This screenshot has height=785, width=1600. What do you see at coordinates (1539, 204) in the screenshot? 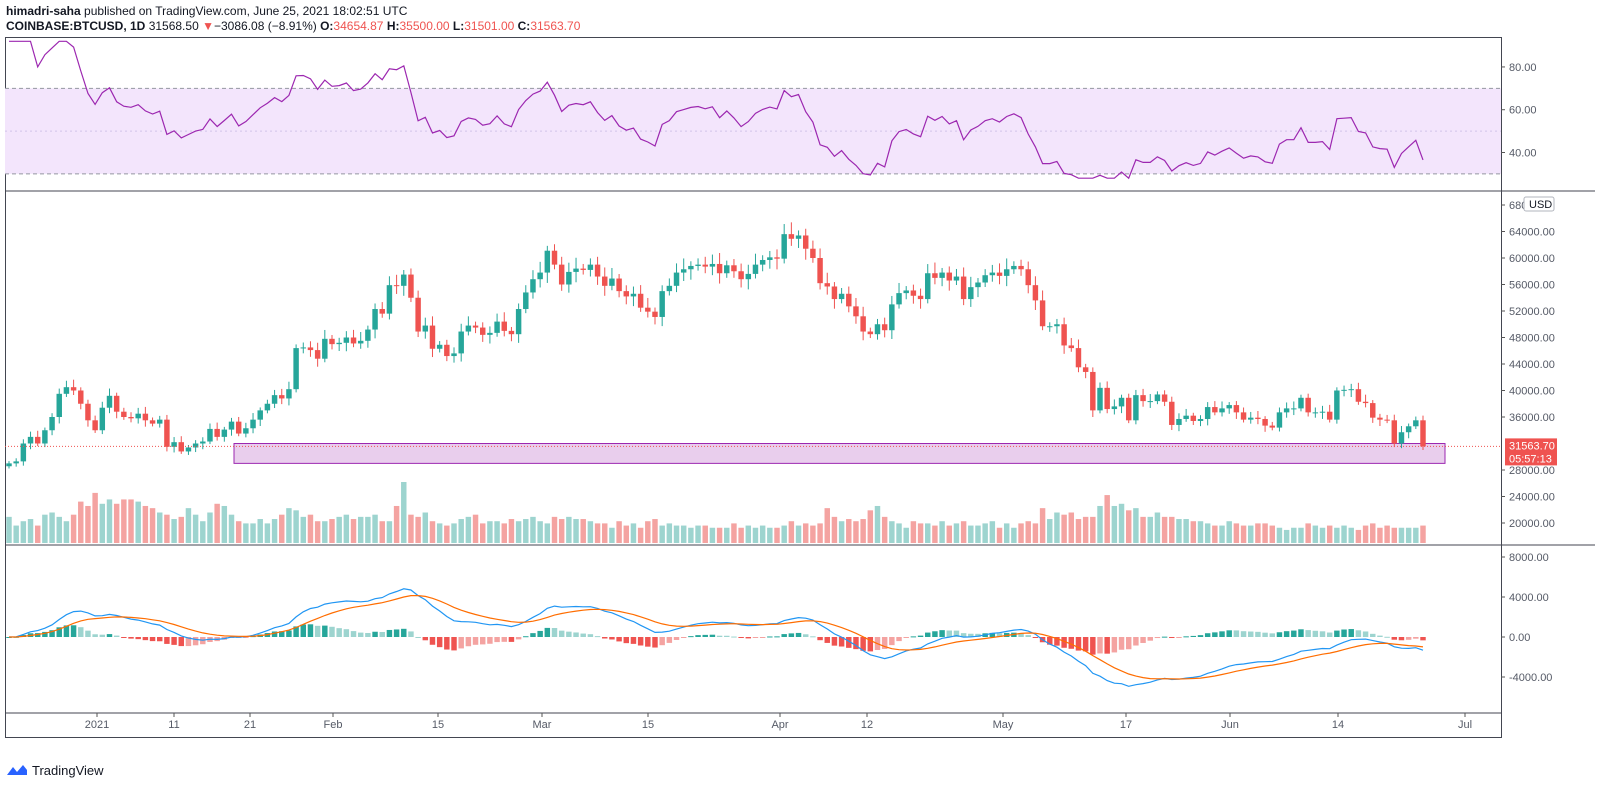
I see `currency-badge` at bounding box center [1539, 204].